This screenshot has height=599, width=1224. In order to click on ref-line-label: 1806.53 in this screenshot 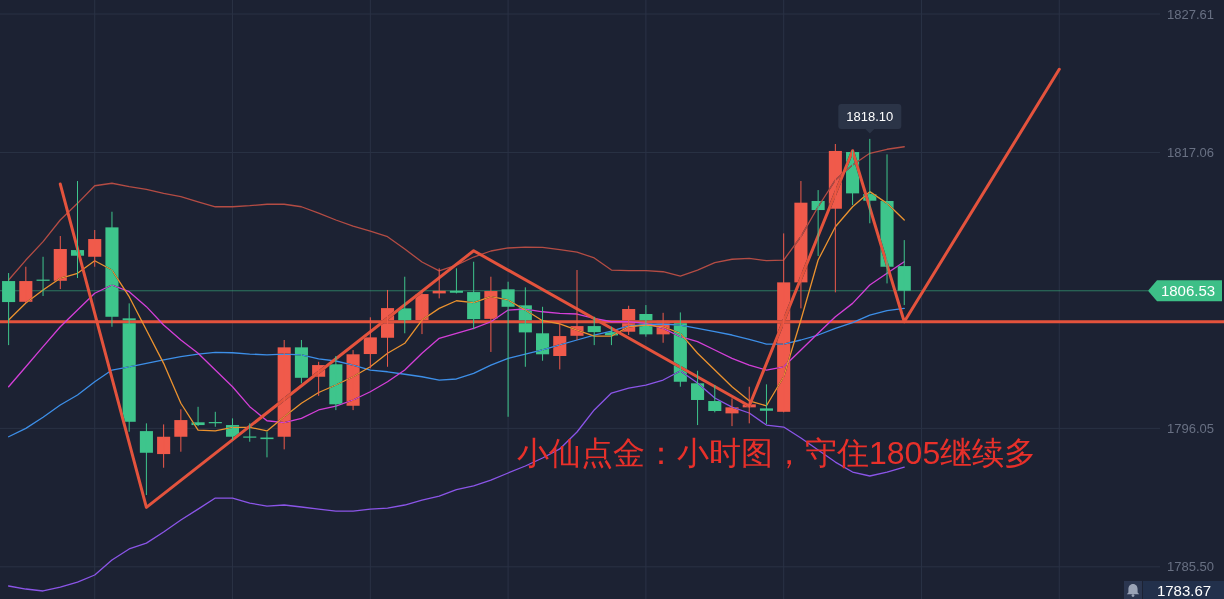, I will do `click(1188, 291)`.